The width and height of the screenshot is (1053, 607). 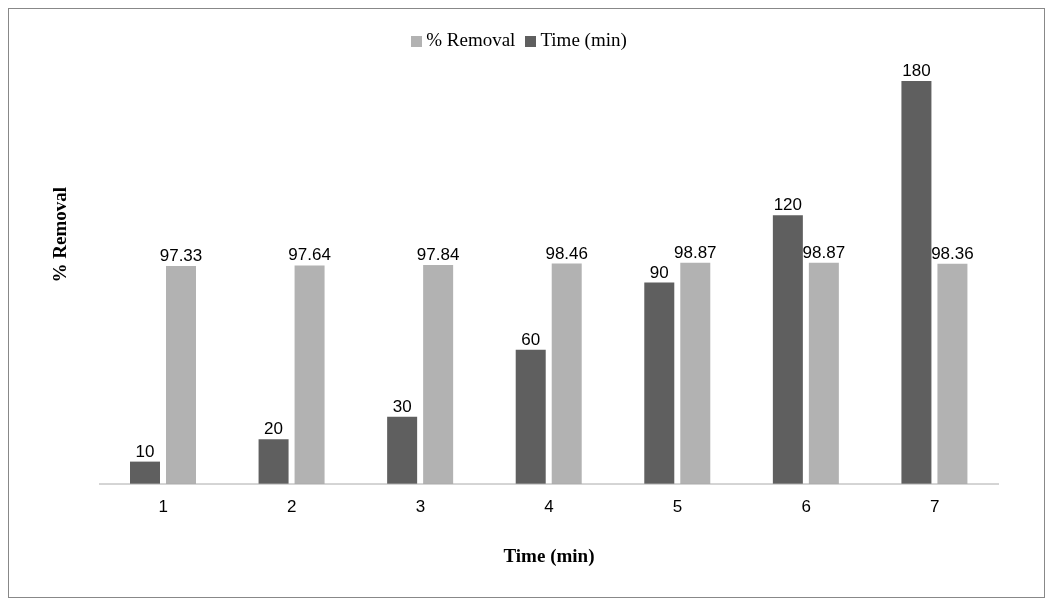 What do you see at coordinates (420, 507) in the screenshot?
I see `x-tick-label: 3` at bounding box center [420, 507].